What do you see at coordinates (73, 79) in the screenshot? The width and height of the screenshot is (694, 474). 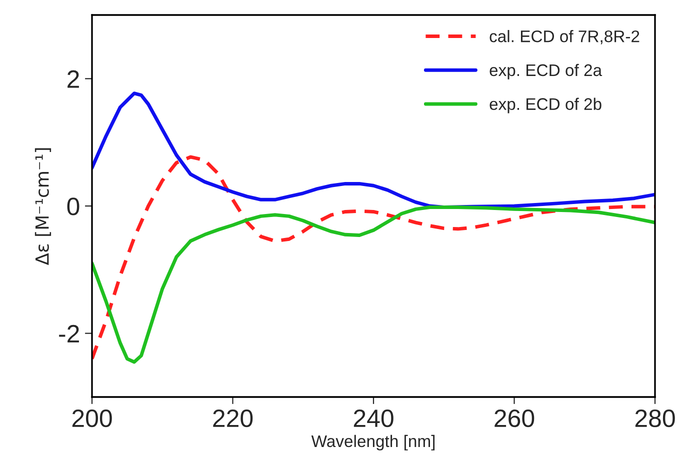 I see `y-tick-label: 2` at bounding box center [73, 79].